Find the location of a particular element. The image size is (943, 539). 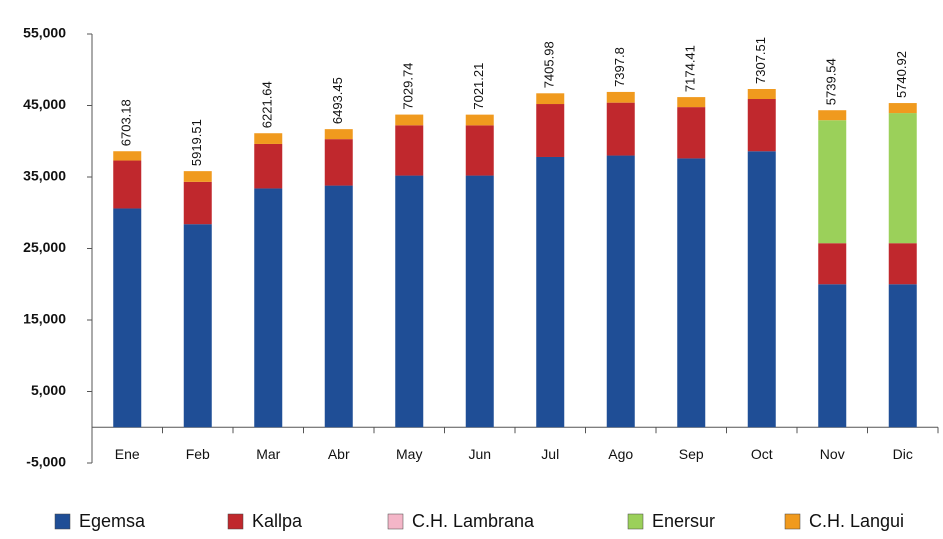

data-label: 5919.51 is located at coordinates (196, 142).